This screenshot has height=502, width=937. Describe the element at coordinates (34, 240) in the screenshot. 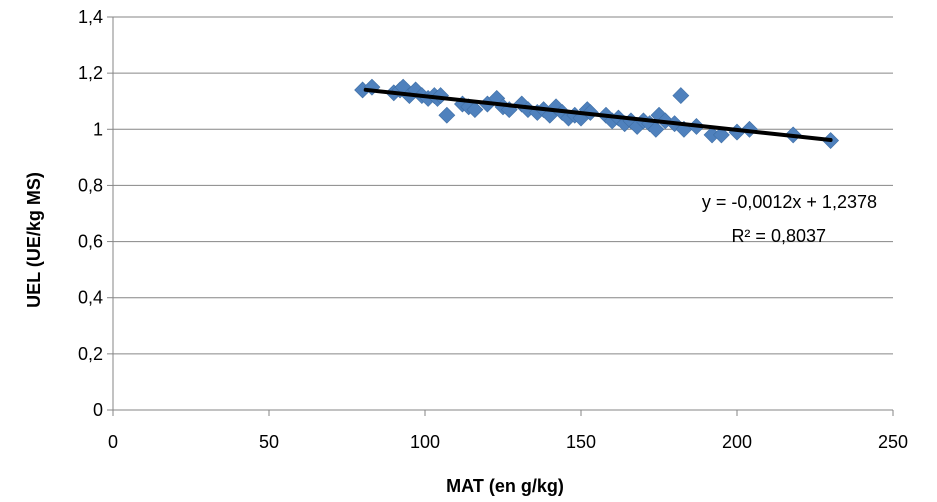

I see `y-axis-title: UEL (UE/kg MS)` at that location.